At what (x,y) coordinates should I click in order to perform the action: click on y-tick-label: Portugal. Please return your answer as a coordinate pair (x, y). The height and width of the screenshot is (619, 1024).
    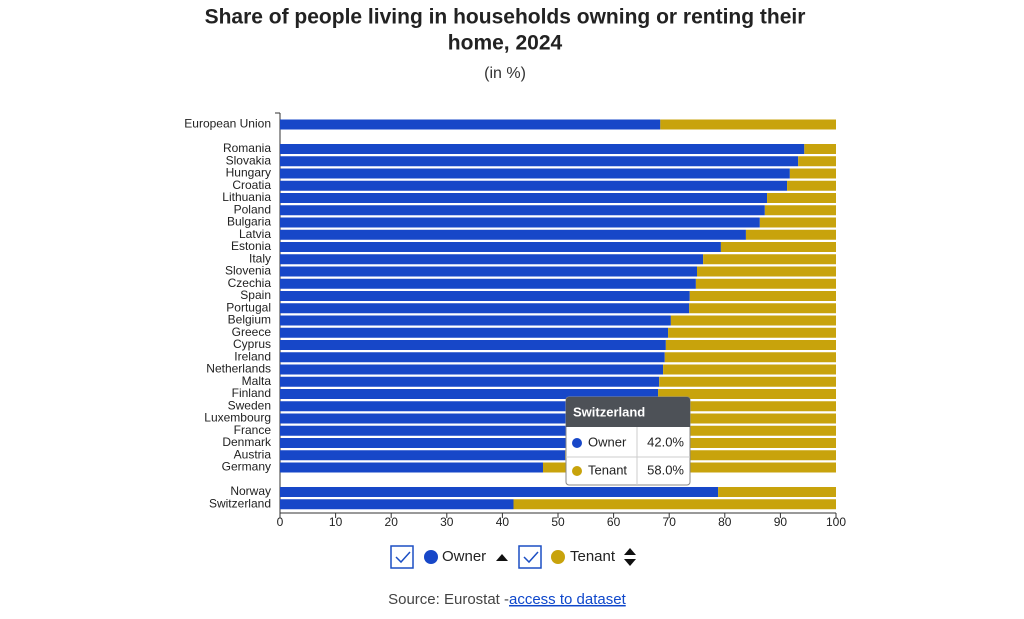
    Looking at the image, I should click on (248, 307).